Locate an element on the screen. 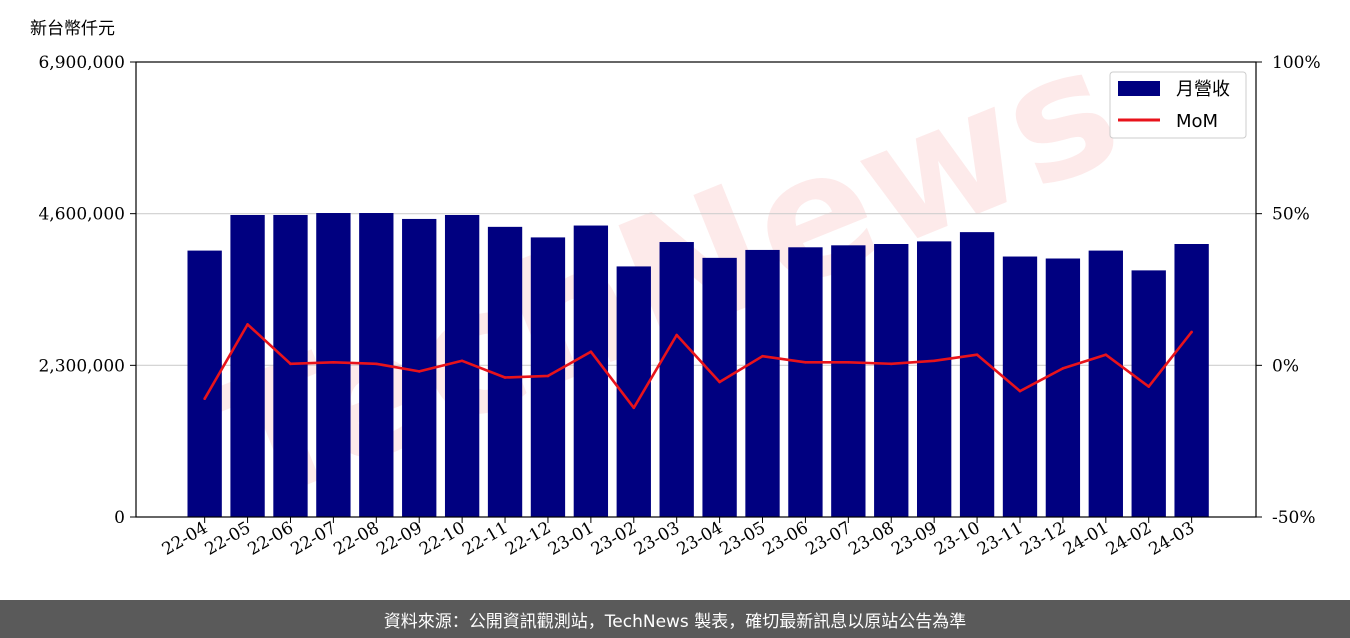 Image resolution: width=1350 pixels, height=638 pixels. right-axis-tick-label: -50% is located at coordinates (1294, 518).